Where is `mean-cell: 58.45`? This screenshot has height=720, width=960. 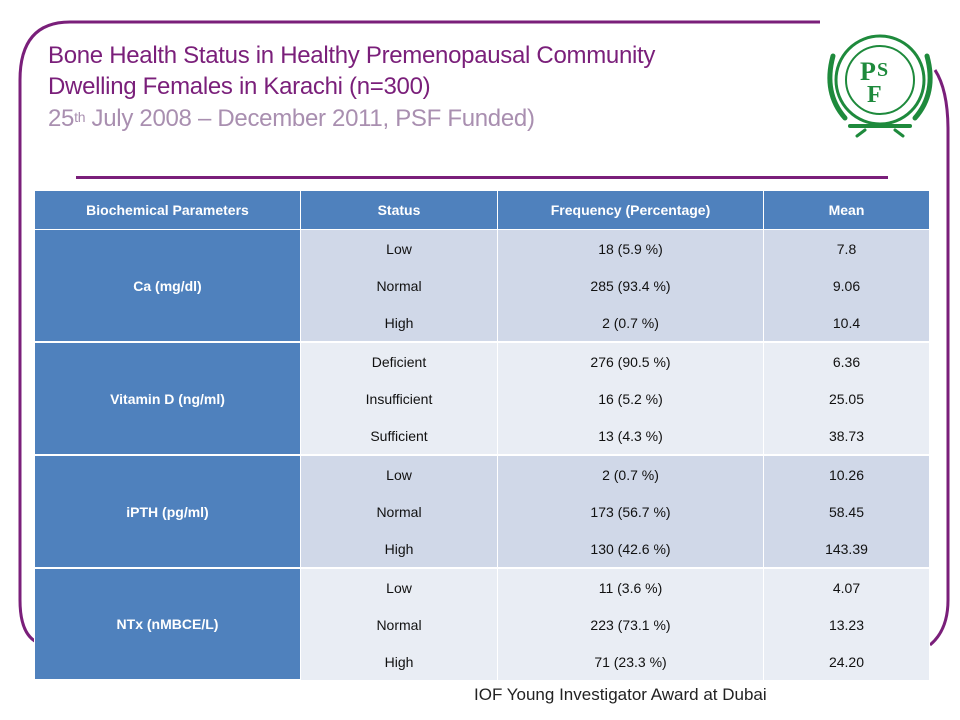
mean-cell: 58.45 is located at coordinates (846, 511).